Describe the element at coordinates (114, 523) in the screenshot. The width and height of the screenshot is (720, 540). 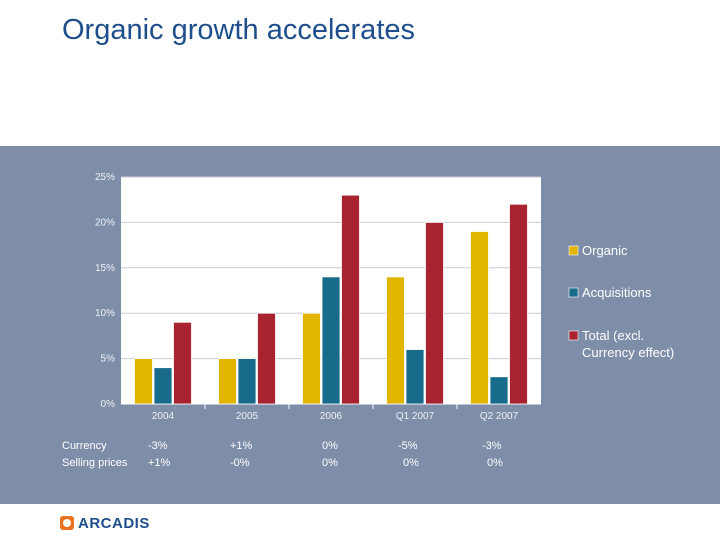
I see `logo-text: ARCADIS` at that location.